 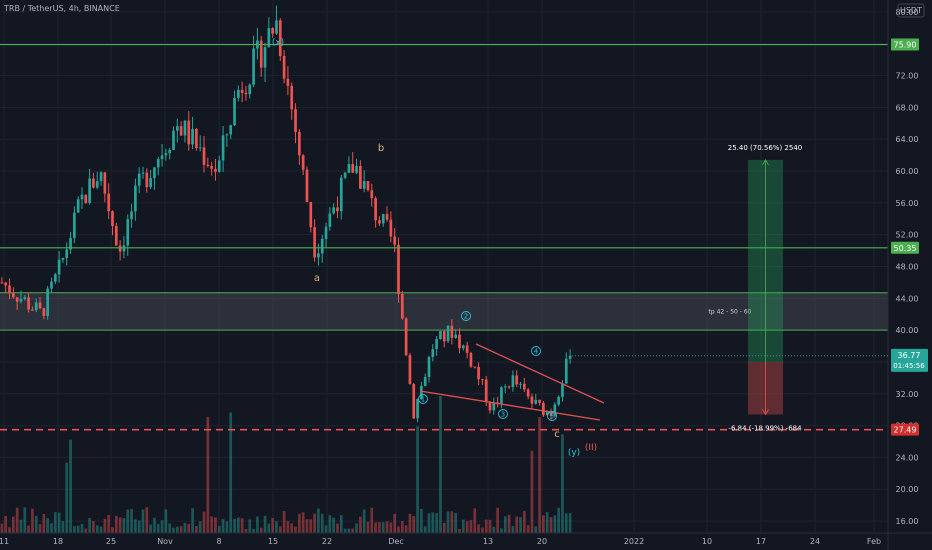 I want to click on wave-label-b: b, so click(x=381, y=148).